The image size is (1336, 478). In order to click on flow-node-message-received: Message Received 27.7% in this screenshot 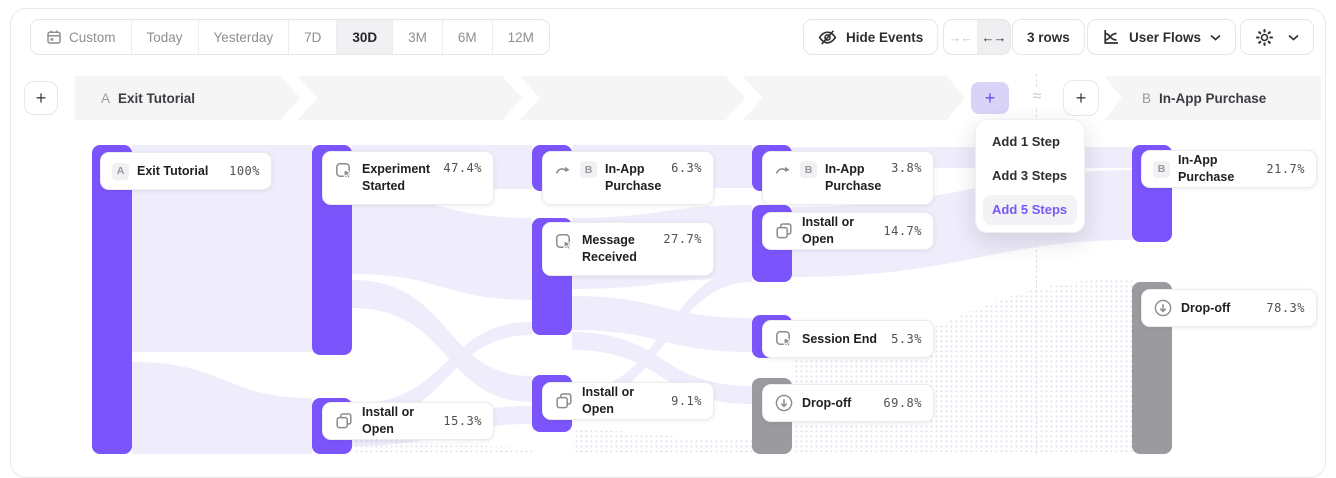, I will do `click(628, 249)`.